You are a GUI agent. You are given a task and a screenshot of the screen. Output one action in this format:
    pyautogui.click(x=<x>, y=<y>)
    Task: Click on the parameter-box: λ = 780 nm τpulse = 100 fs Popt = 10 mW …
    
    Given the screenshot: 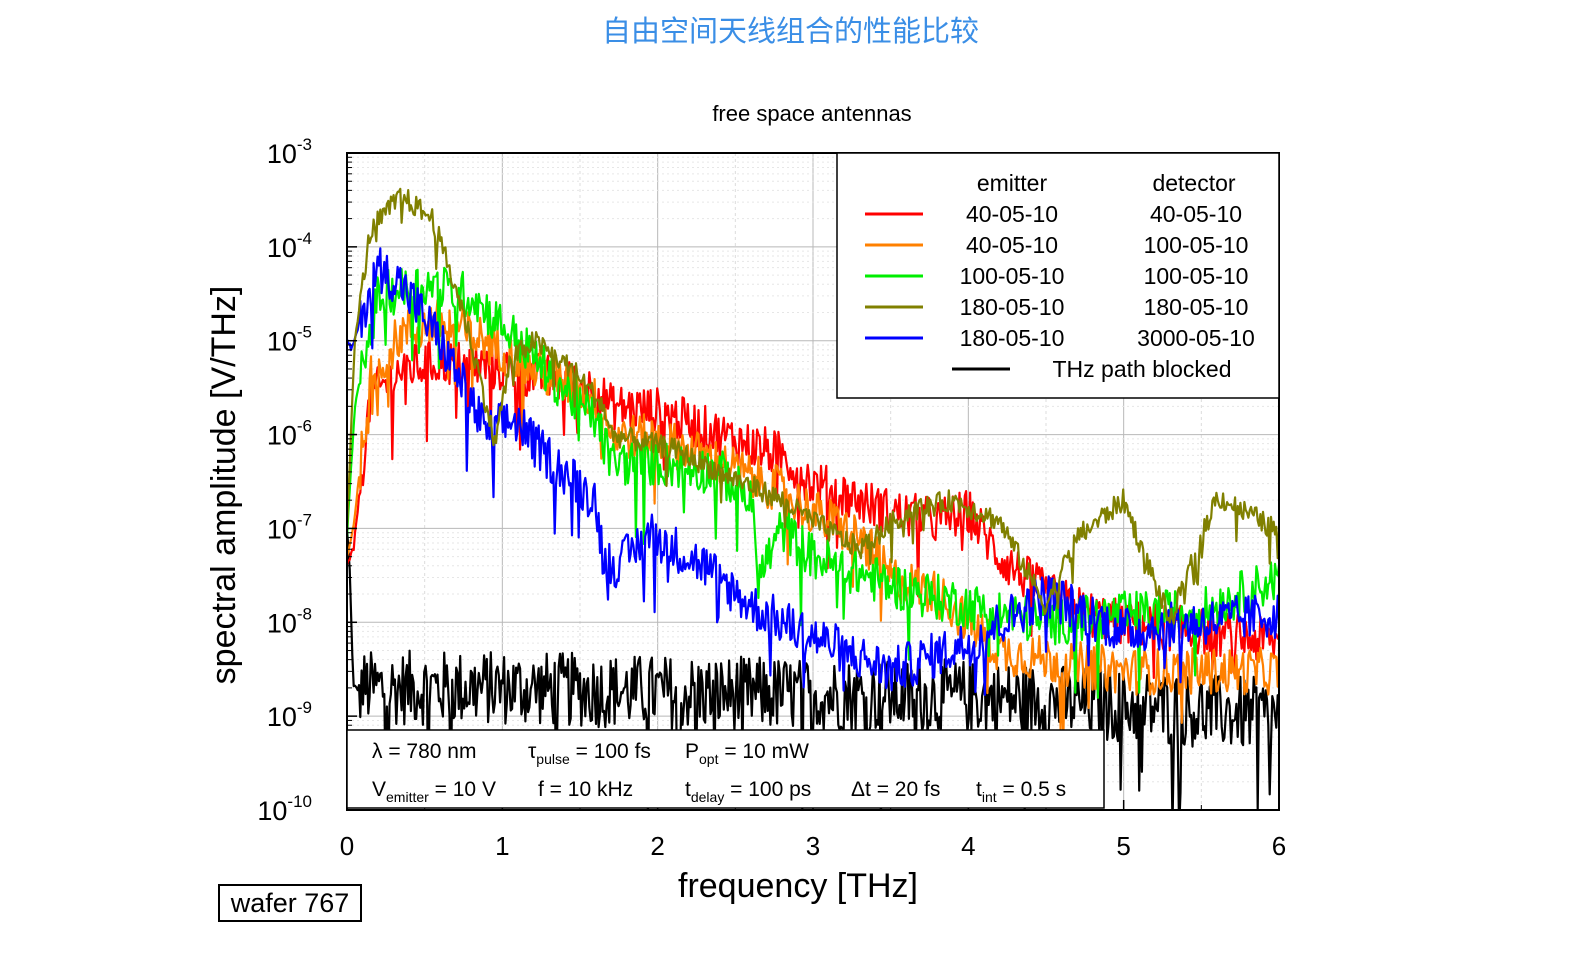 What is the action you would take?
    pyautogui.click(x=725, y=769)
    